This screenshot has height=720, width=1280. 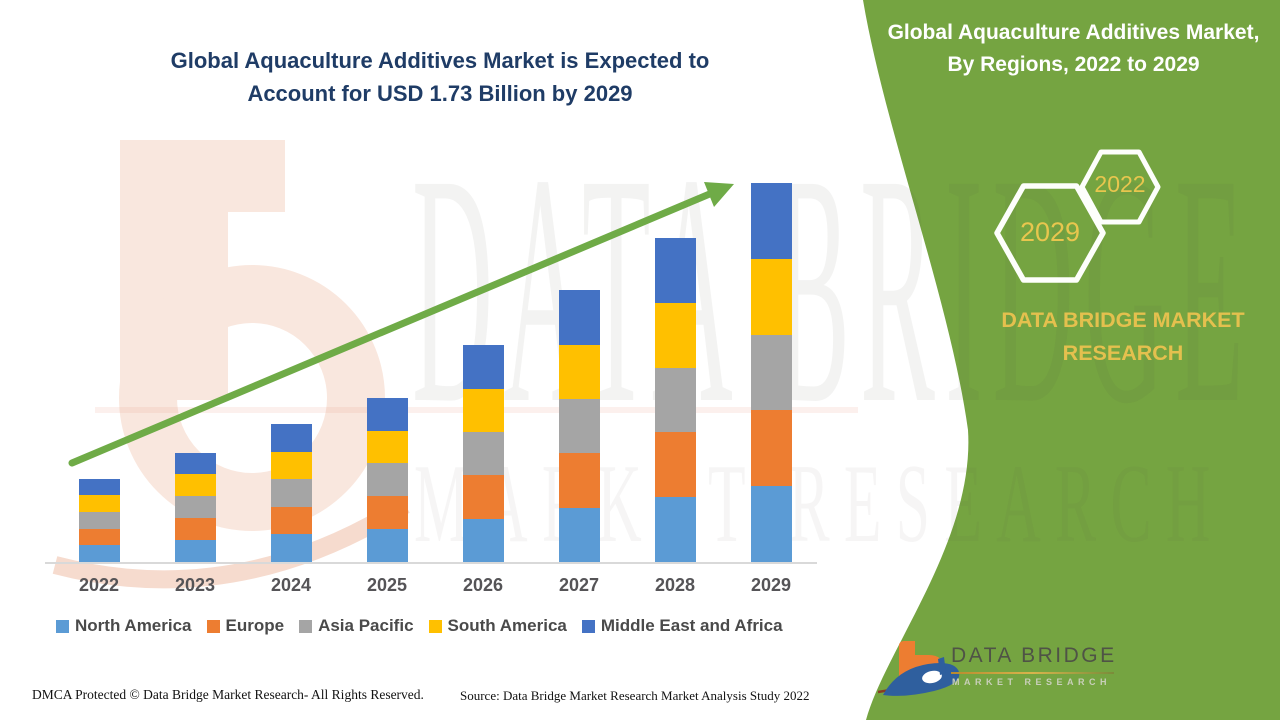 What do you see at coordinates (1034, 655) in the screenshot?
I see `logo-title: DATA BRIDGE` at bounding box center [1034, 655].